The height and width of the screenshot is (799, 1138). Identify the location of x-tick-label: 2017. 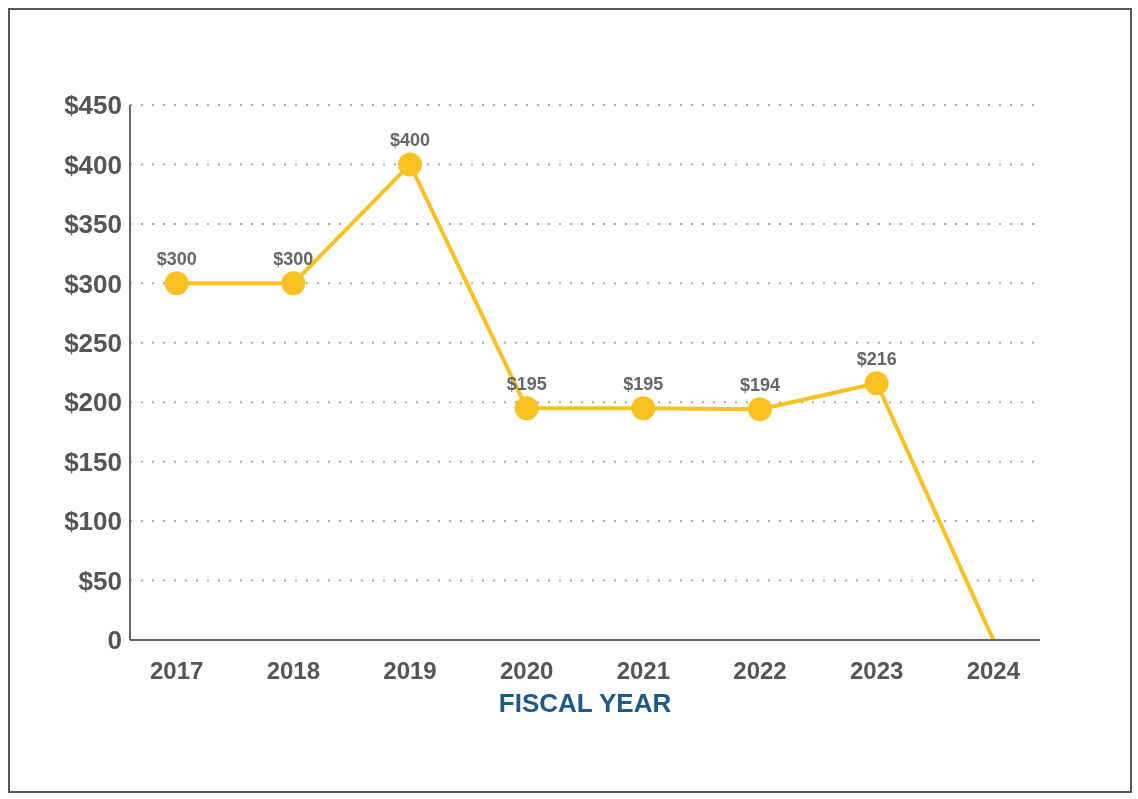
(176, 671).